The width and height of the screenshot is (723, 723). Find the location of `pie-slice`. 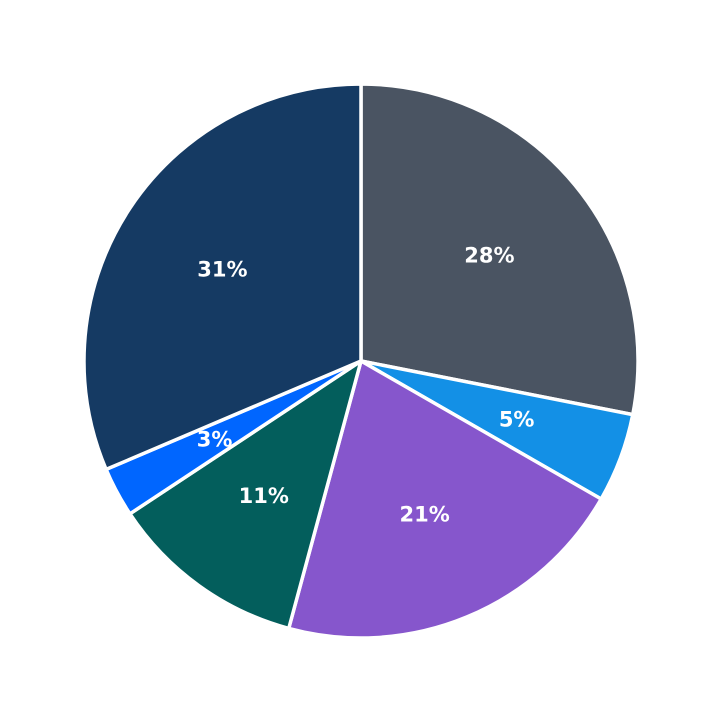

pie-slice is located at coordinates (245, 495).